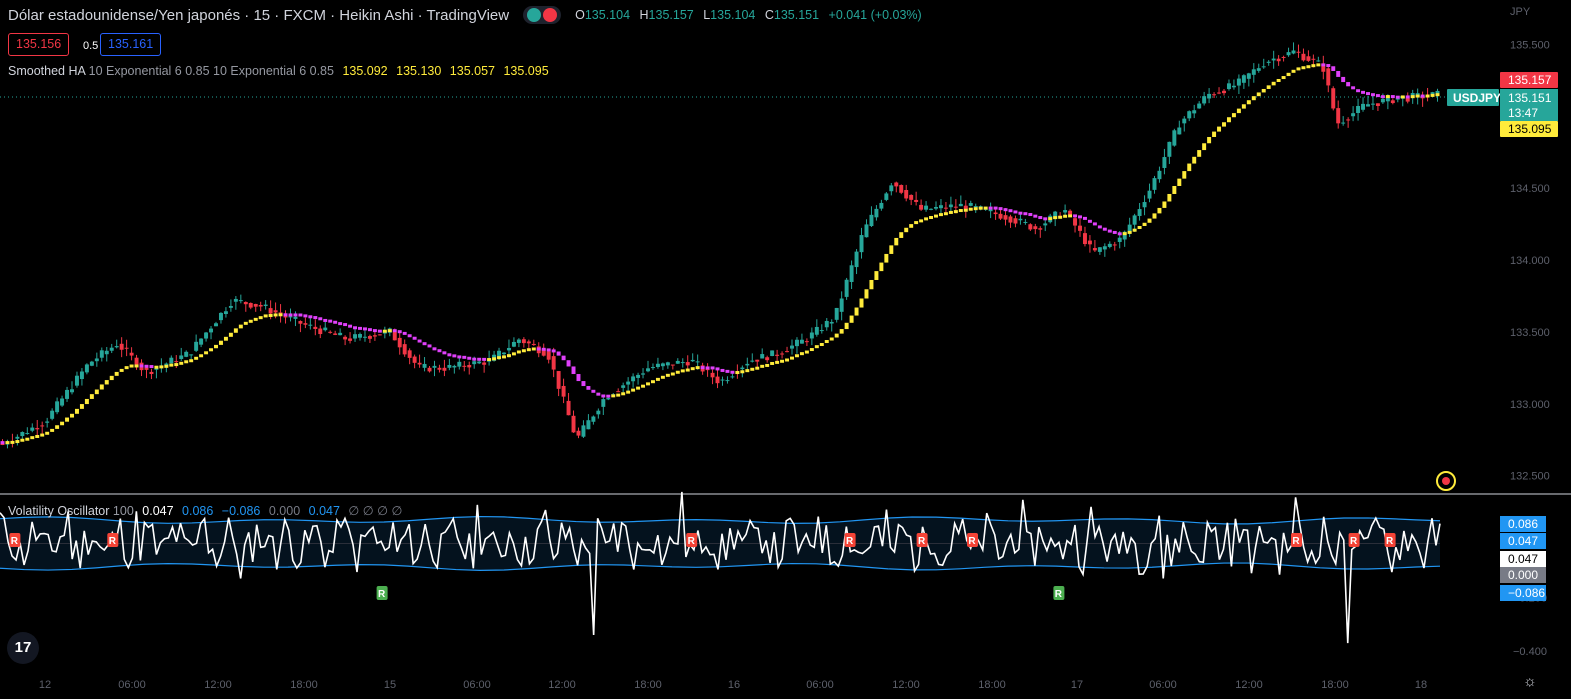 The width and height of the screenshot is (1571, 699). I want to click on reversal-marker-label: R, so click(692, 541).